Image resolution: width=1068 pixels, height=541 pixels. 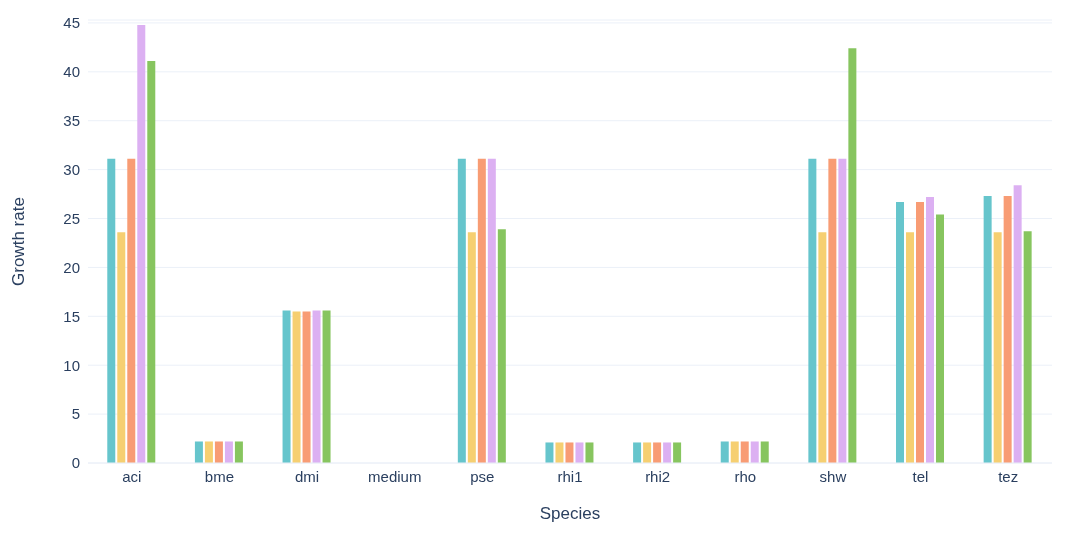 I want to click on y-axis-title: Growth rate, so click(x=19, y=241).